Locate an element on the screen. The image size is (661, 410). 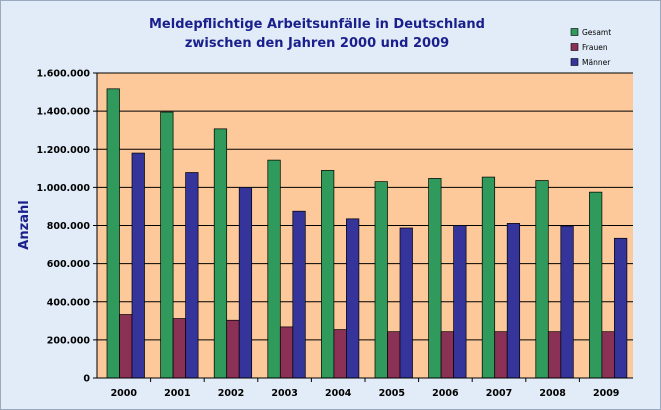
x-tick-label: 2009 is located at coordinates (606, 393).